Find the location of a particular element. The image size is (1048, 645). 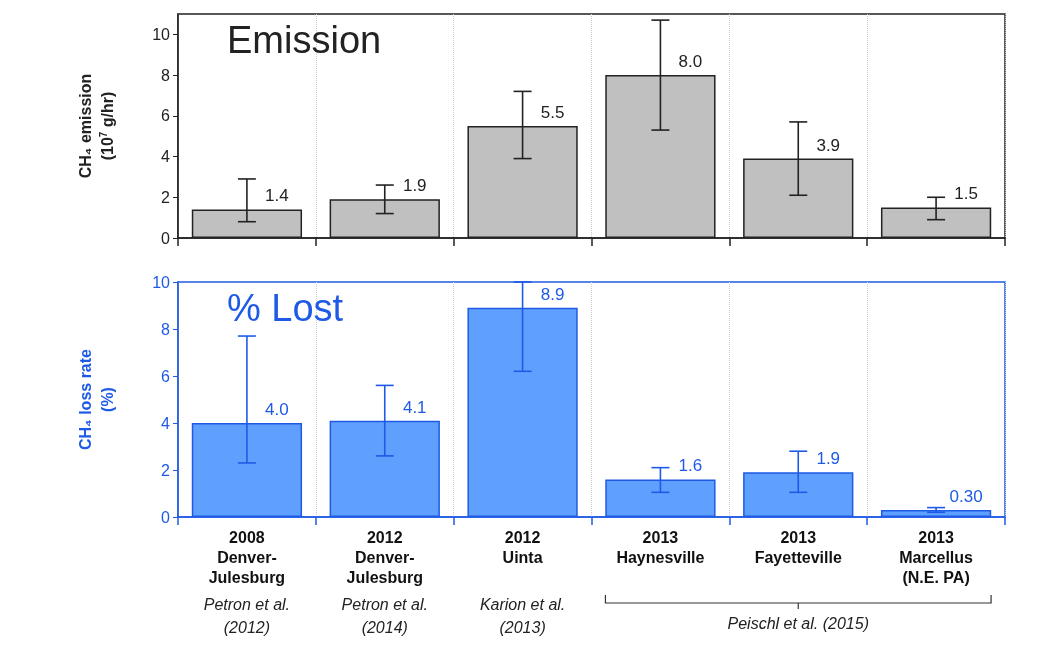

x-tick-label: 2012 Denver- Julesburg is located at coordinates (384, 557).